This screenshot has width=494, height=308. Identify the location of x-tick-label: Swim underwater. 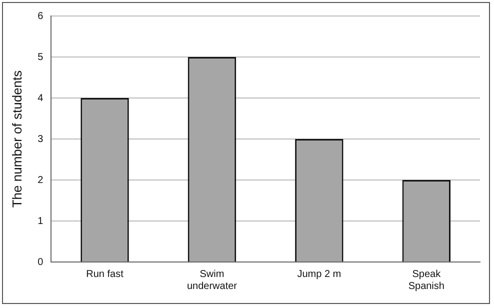
(212, 280).